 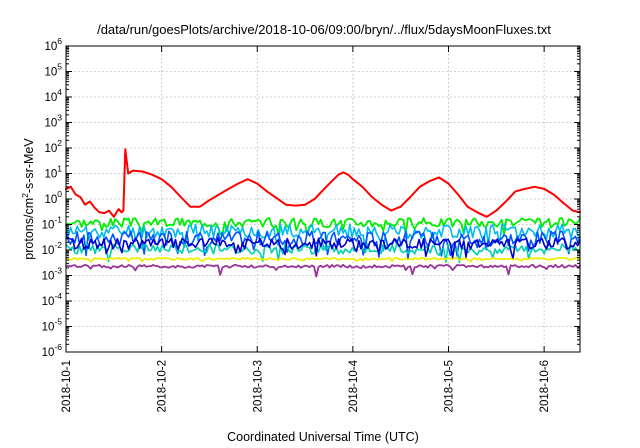 I want to click on x-tick-label: 2018-10-2, so click(x=163, y=386).